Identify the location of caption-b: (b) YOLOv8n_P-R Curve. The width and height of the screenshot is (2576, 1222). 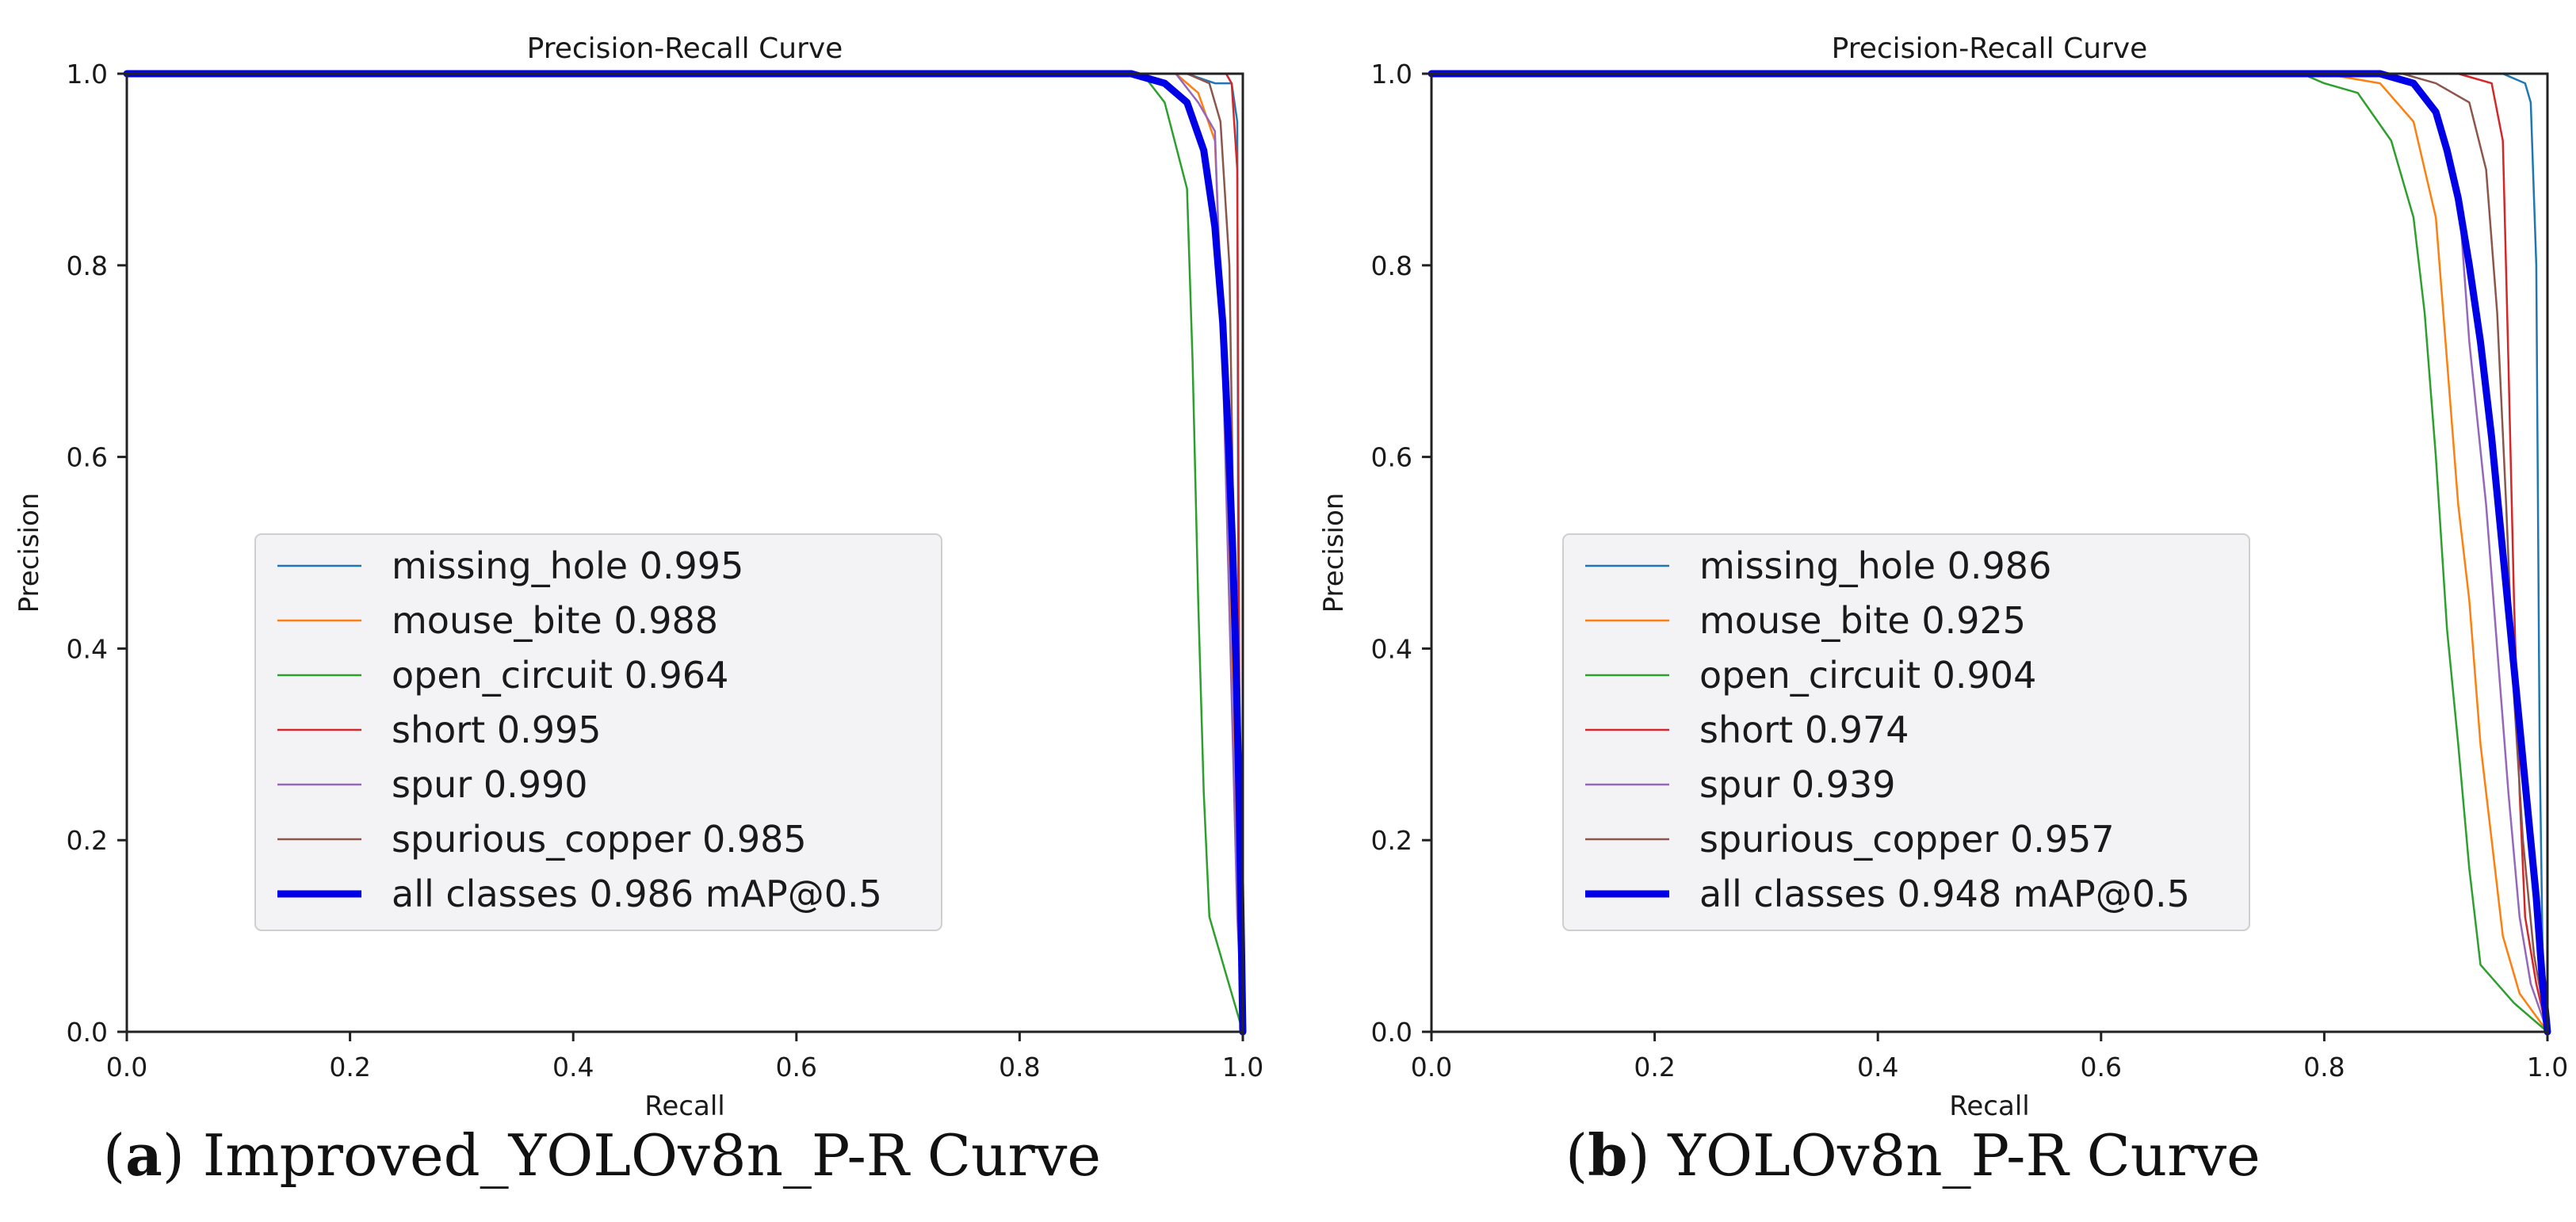
(1913, 1155).